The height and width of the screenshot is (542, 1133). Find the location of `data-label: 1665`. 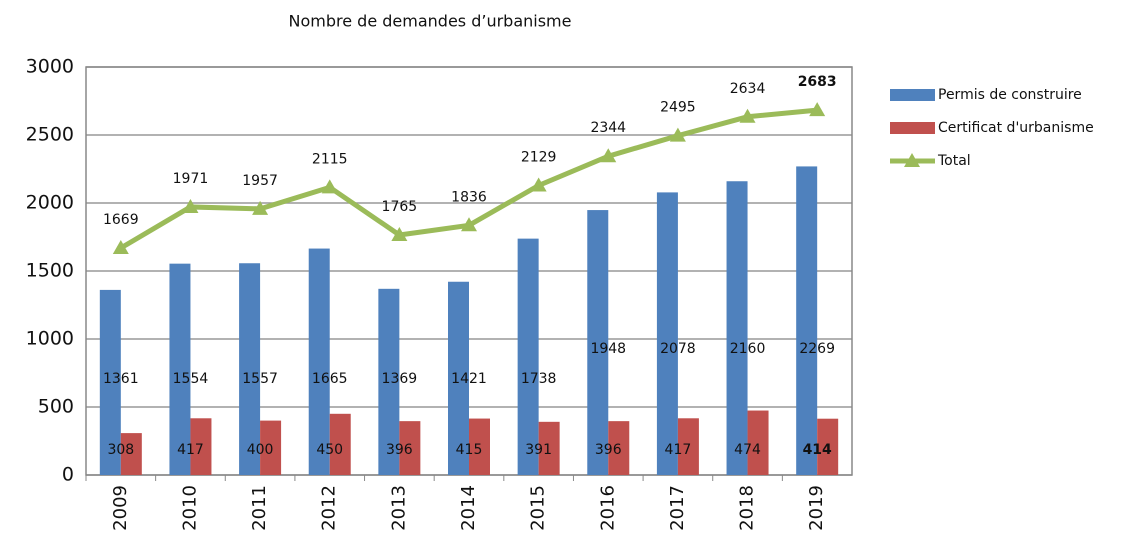

data-label: 1665 is located at coordinates (330, 379).